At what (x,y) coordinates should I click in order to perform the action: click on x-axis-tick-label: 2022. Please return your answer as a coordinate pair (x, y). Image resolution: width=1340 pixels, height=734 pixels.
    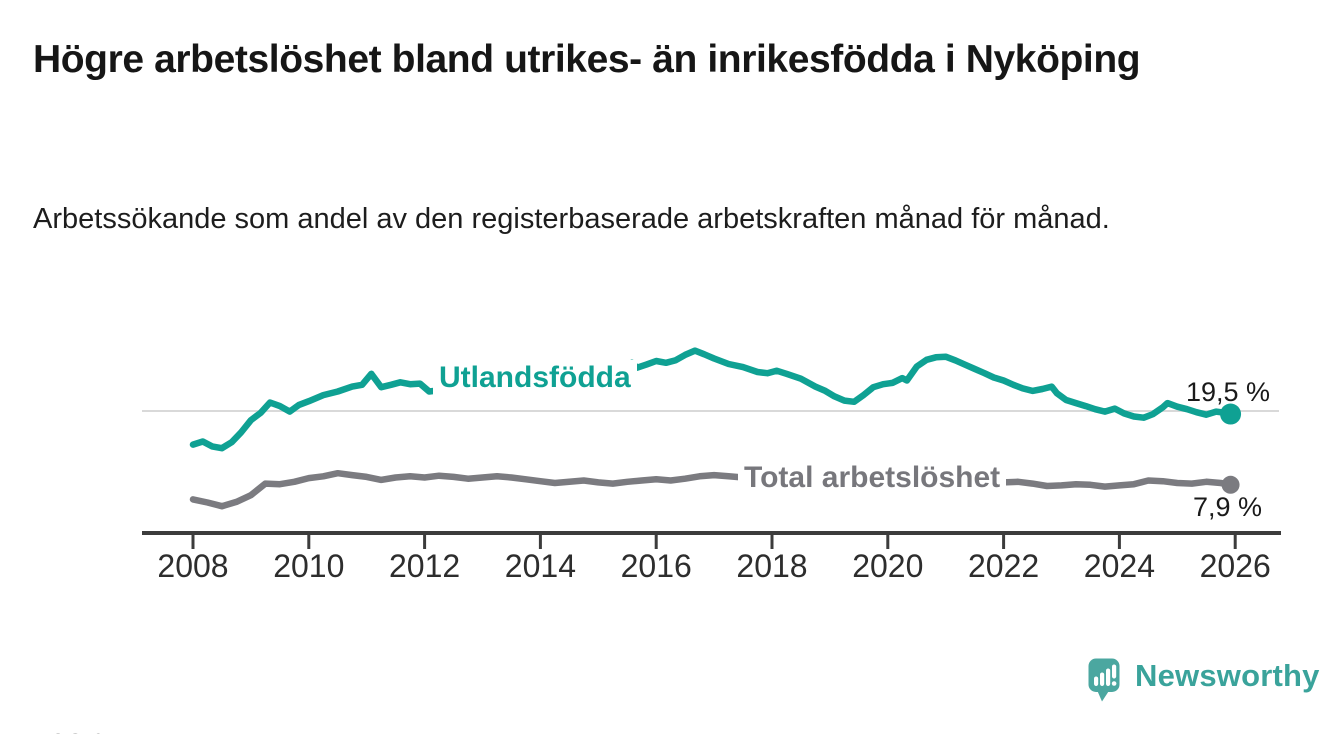
    Looking at the image, I should click on (1003, 566).